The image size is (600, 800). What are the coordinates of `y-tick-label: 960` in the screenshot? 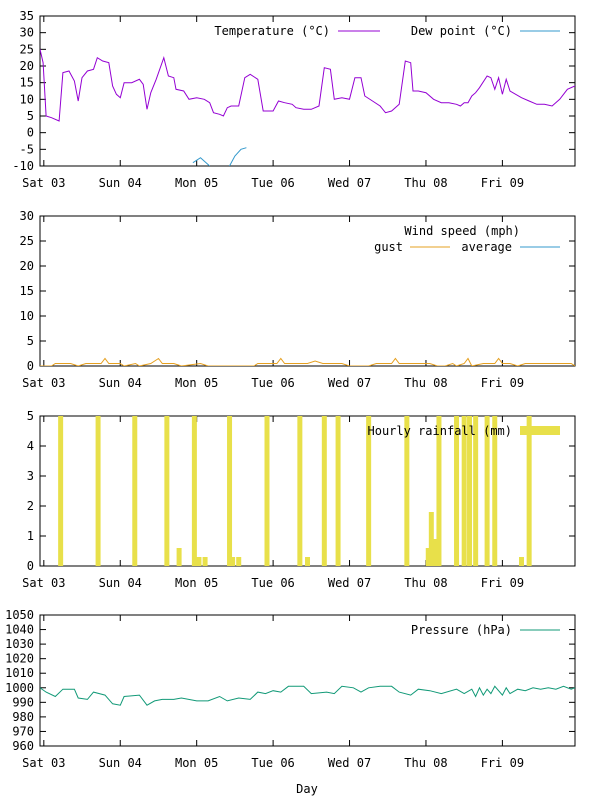 It's located at (23, 746).